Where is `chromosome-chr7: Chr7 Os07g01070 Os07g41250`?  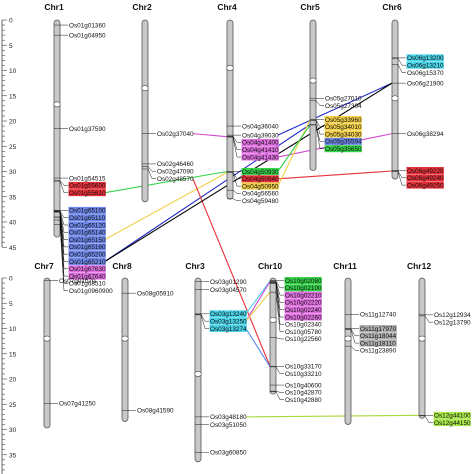 chromosome-chr7: Chr7 Os07g01070 Os07g41250 is located at coordinates (65, 345).